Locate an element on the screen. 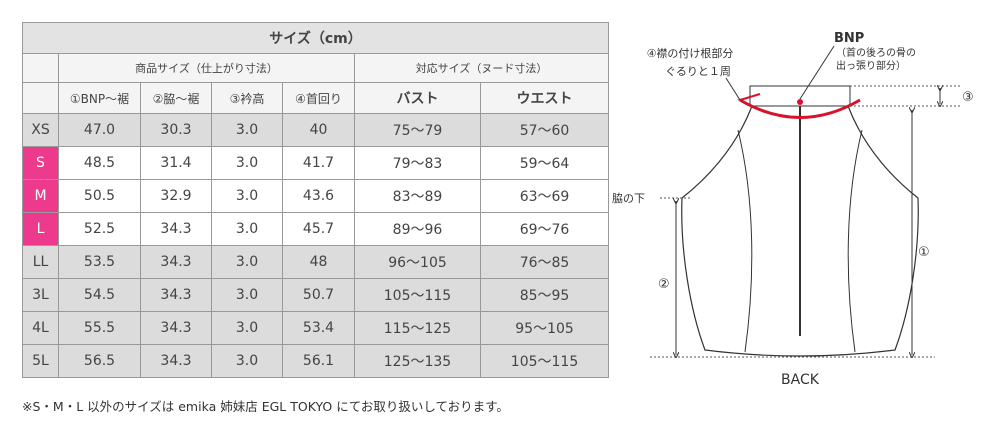 The width and height of the screenshot is (1000, 429). cell: 59～64 is located at coordinates (544, 163).